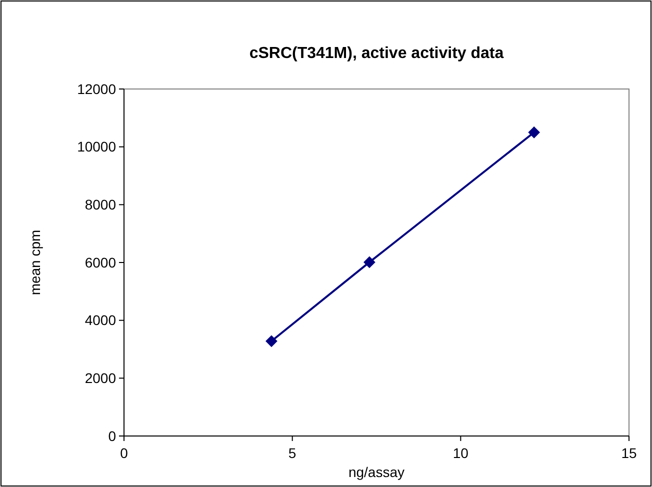  What do you see at coordinates (35, 263) in the screenshot?
I see `y-axis-title: mean cpm` at bounding box center [35, 263].